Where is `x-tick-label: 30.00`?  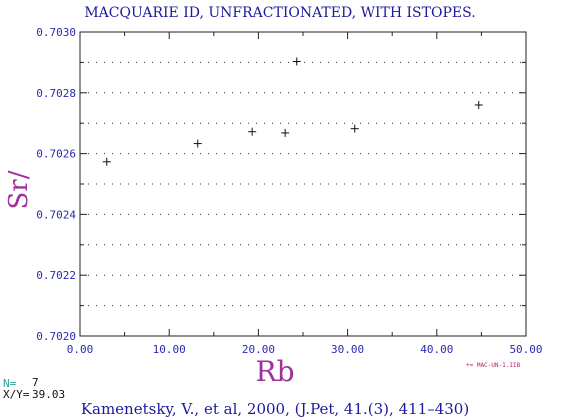
x-tick-label: 30.00 is located at coordinates (347, 349).